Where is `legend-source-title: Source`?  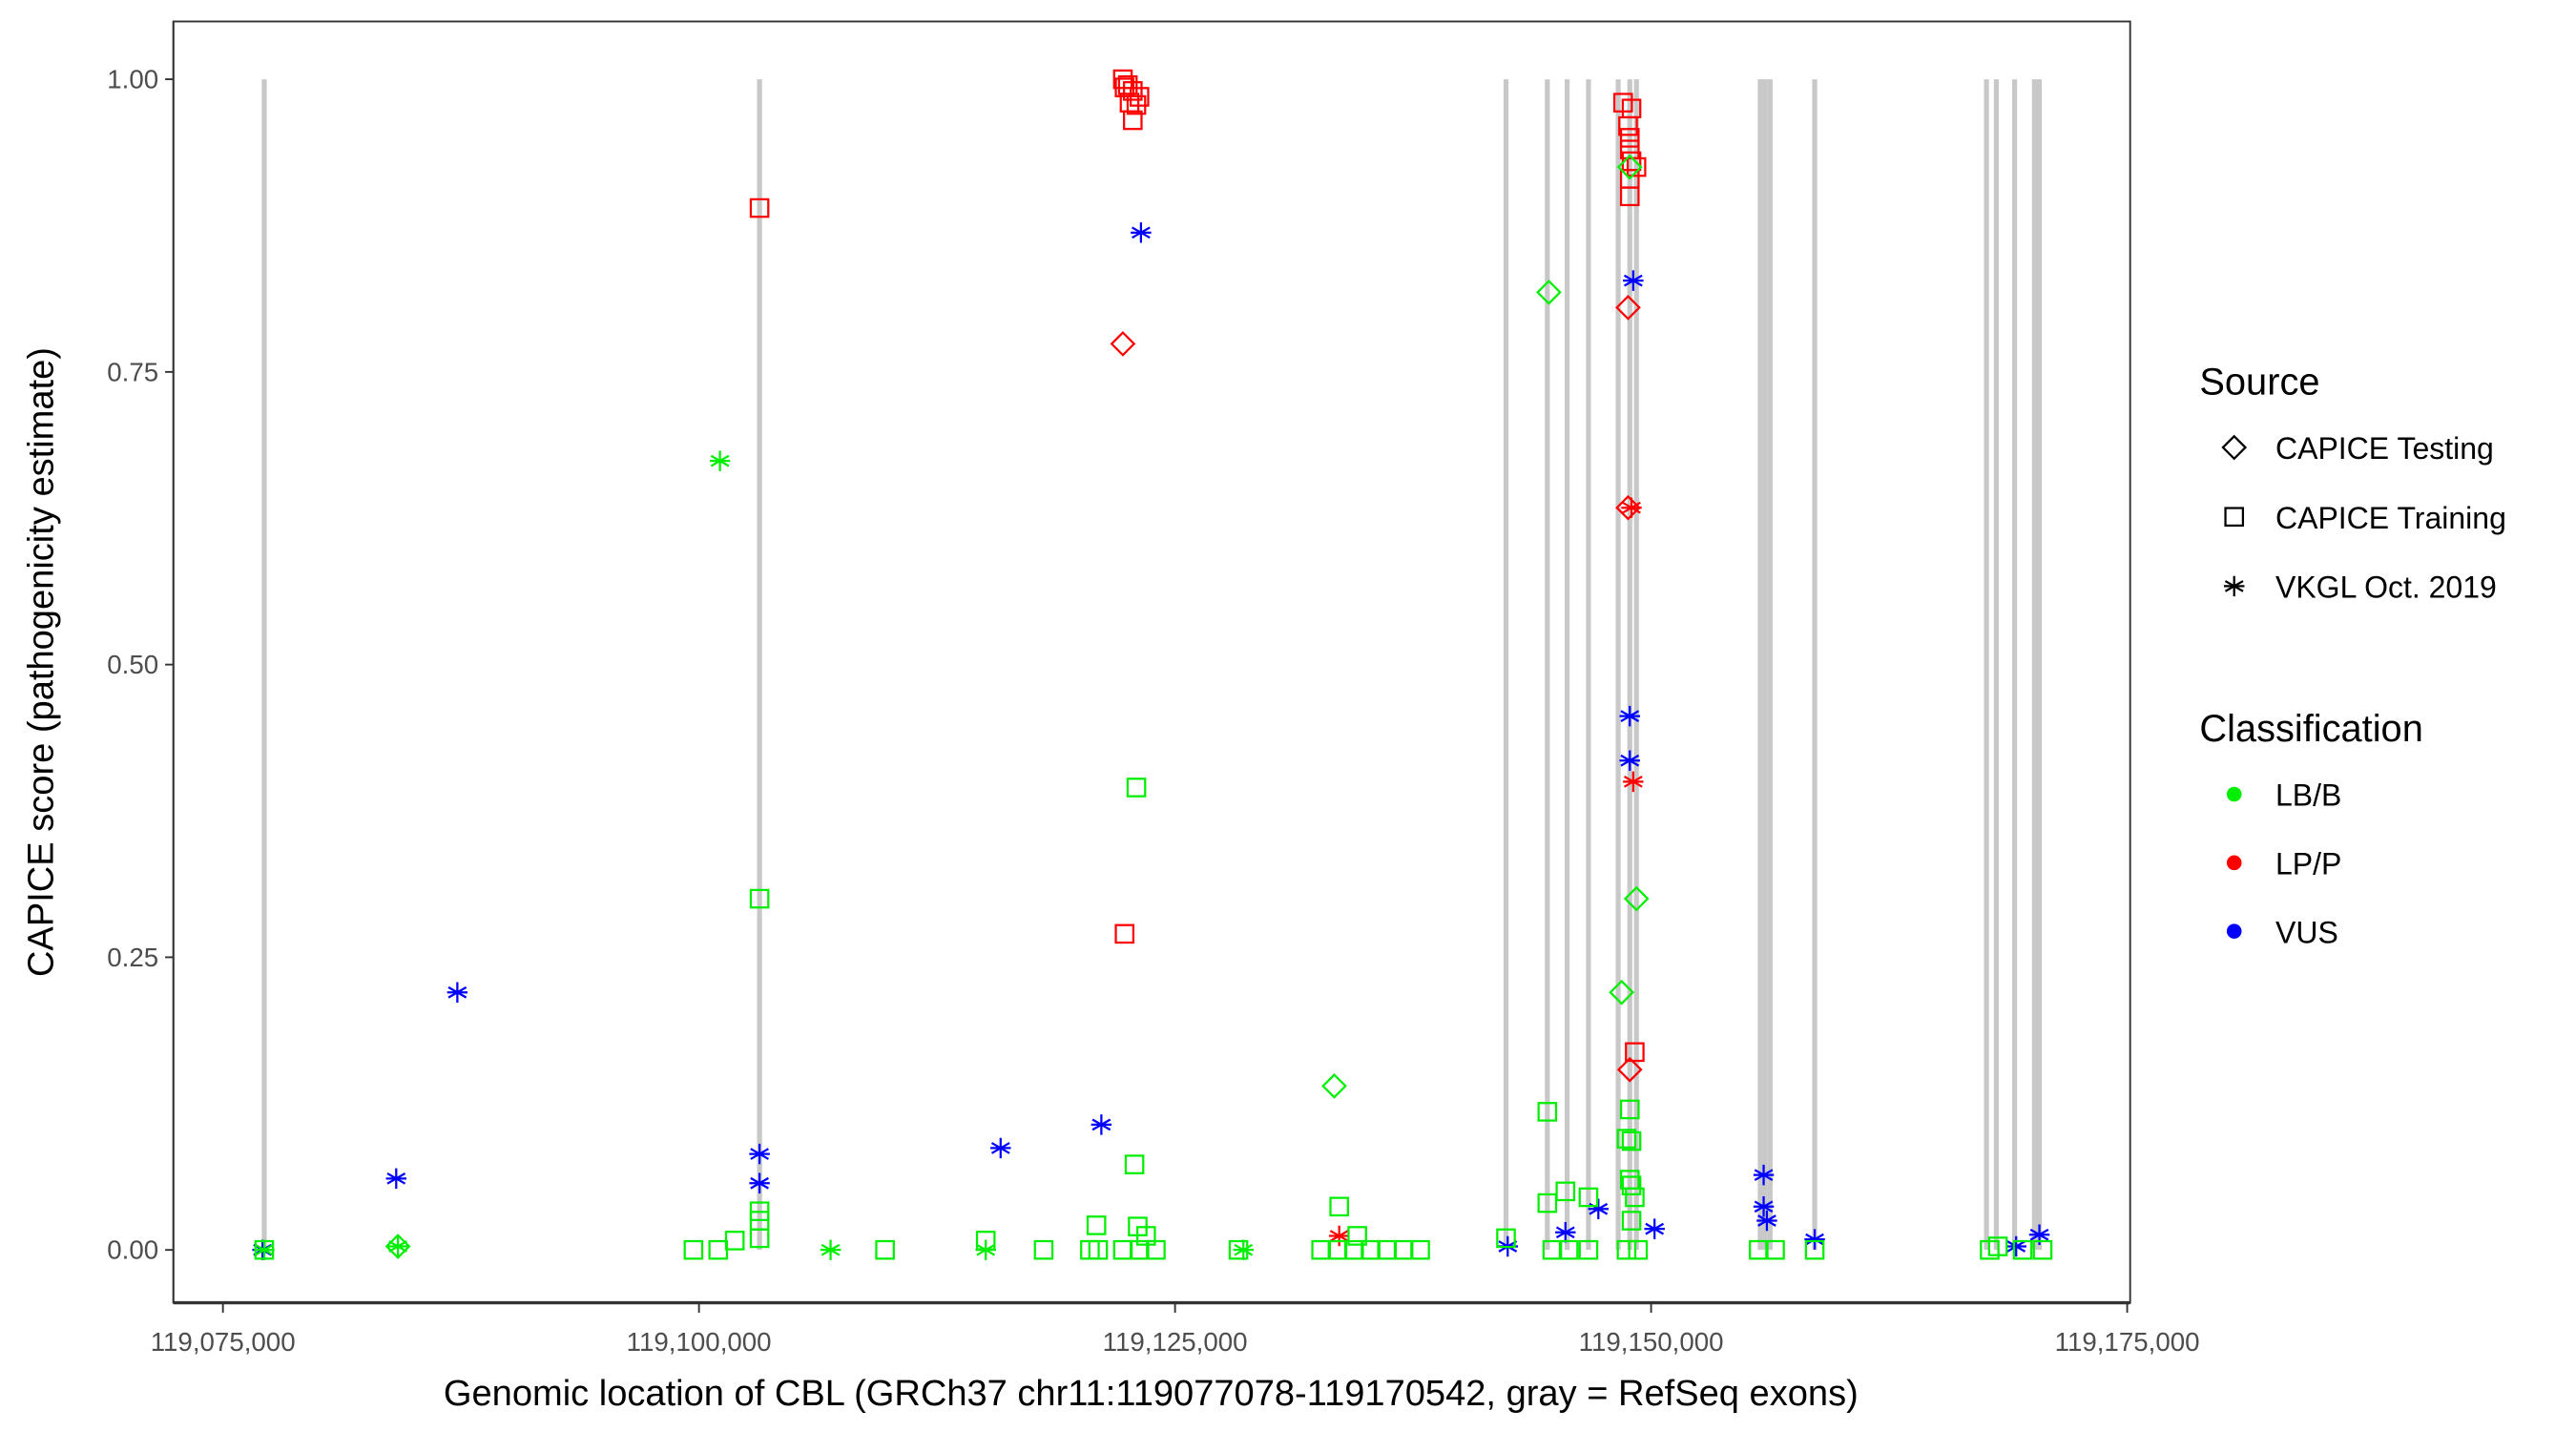
legend-source-title: Source is located at coordinates (2259, 383).